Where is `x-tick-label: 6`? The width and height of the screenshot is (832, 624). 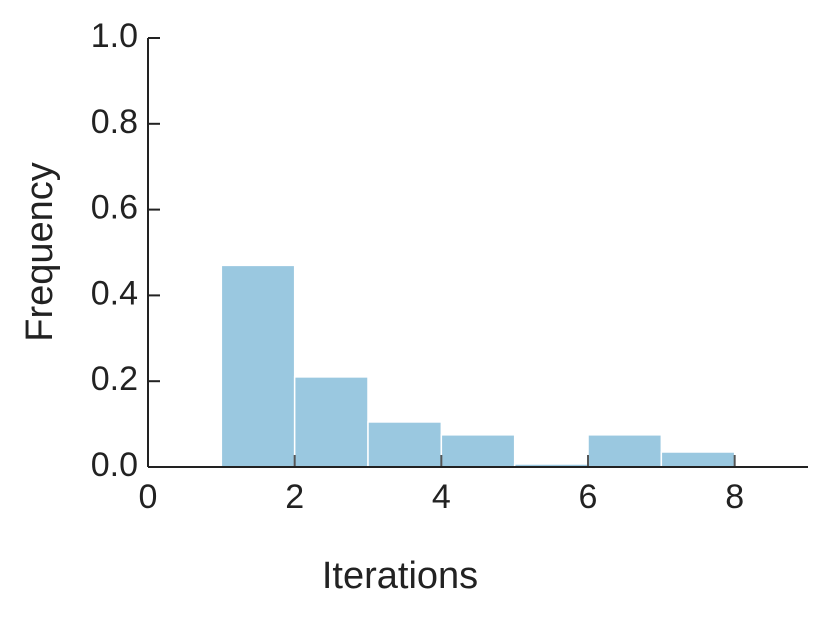
x-tick-label: 6 is located at coordinates (588, 497).